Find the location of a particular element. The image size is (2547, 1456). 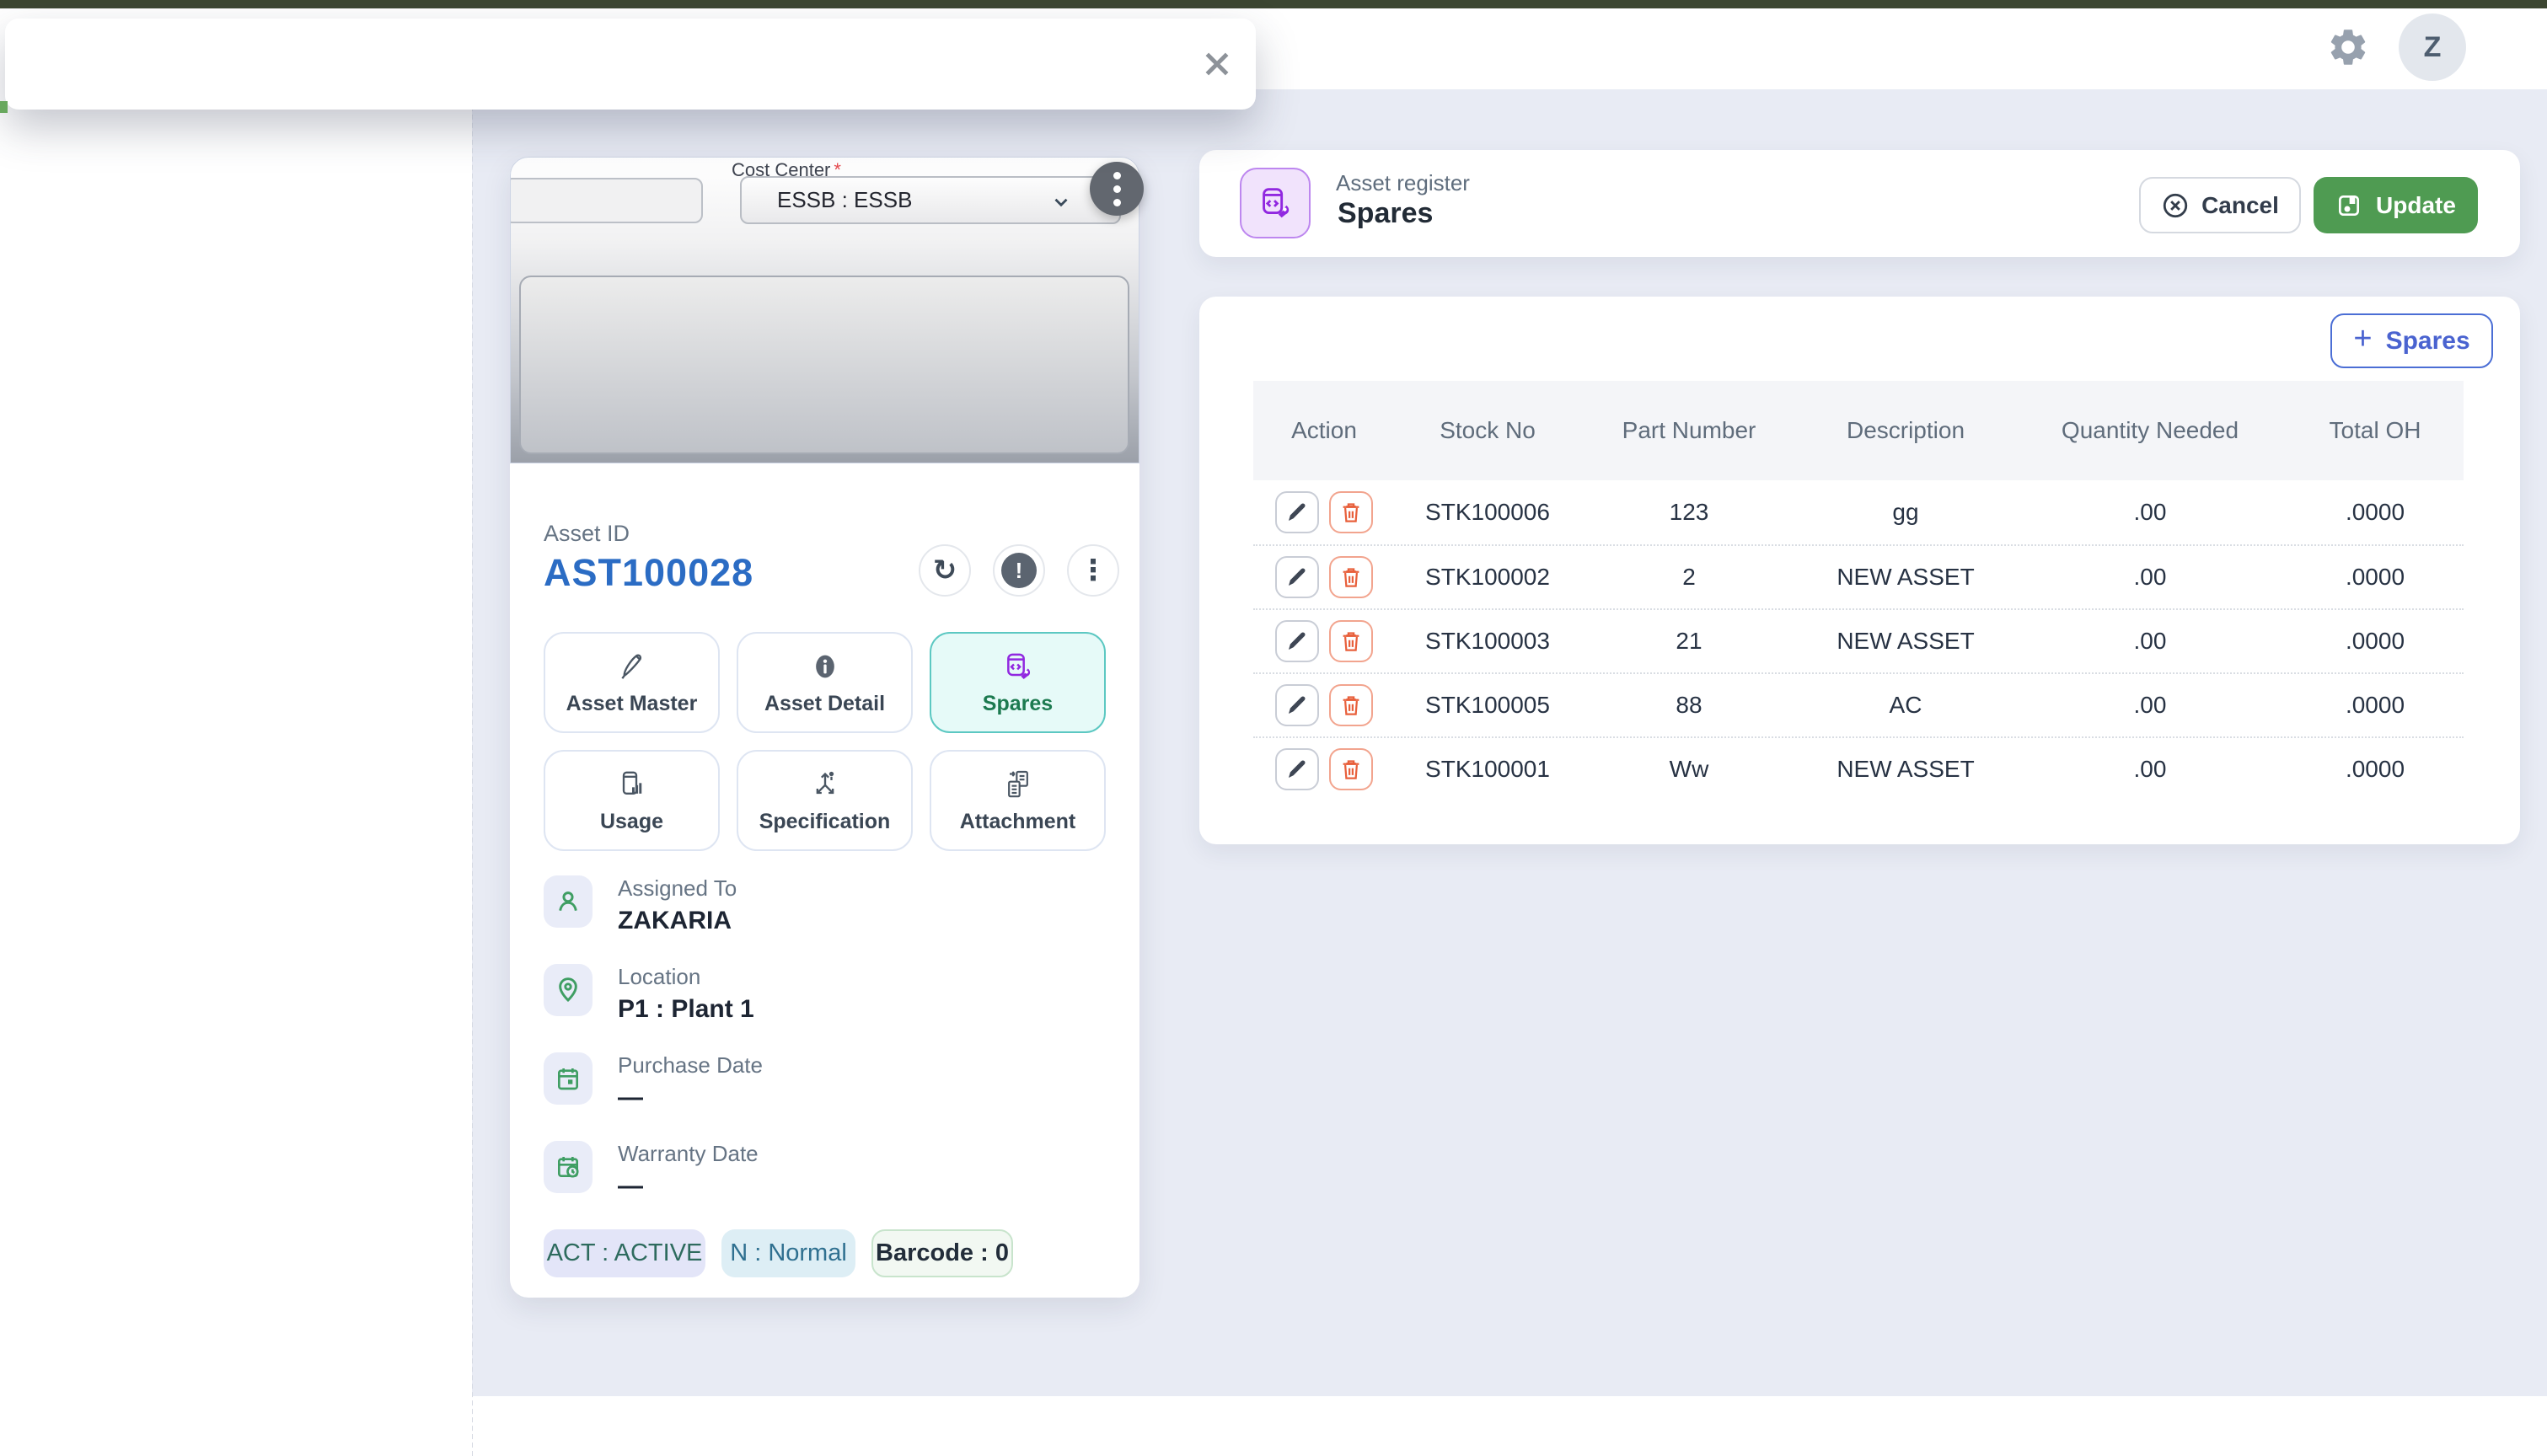

close-icon is located at coordinates (1217, 64).